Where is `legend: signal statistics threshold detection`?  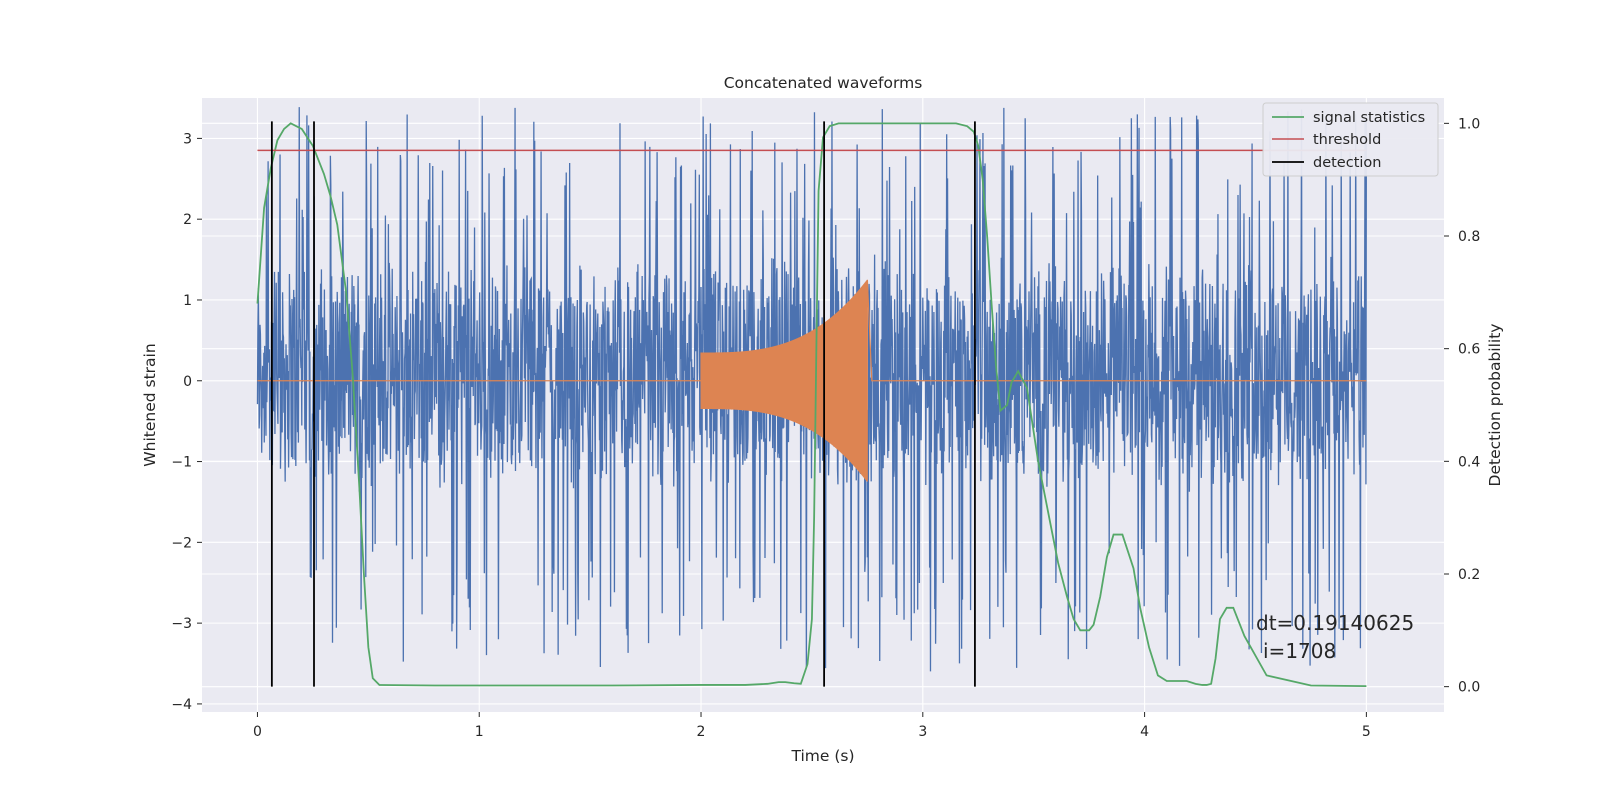
legend: signal statistics threshold detection is located at coordinates (1350, 139).